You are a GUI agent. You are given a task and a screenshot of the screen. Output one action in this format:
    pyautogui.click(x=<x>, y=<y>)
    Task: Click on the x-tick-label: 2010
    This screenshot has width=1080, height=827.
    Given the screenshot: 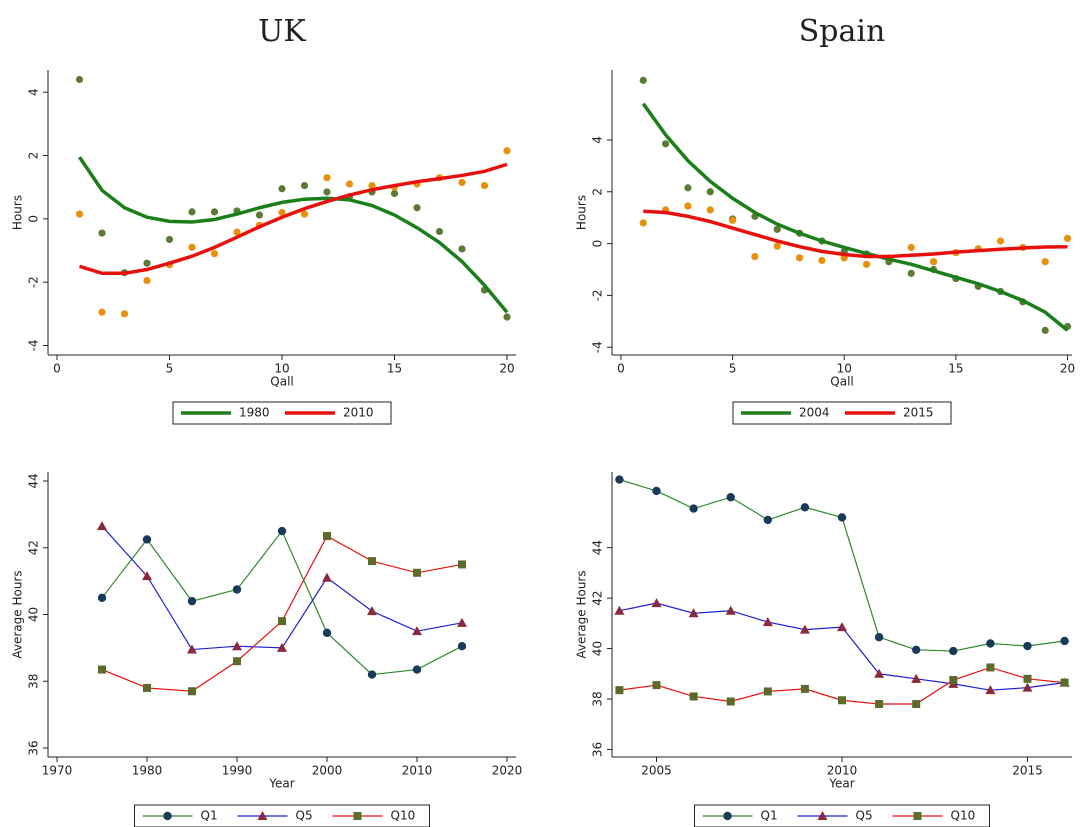 What is the action you would take?
    pyautogui.click(x=842, y=771)
    